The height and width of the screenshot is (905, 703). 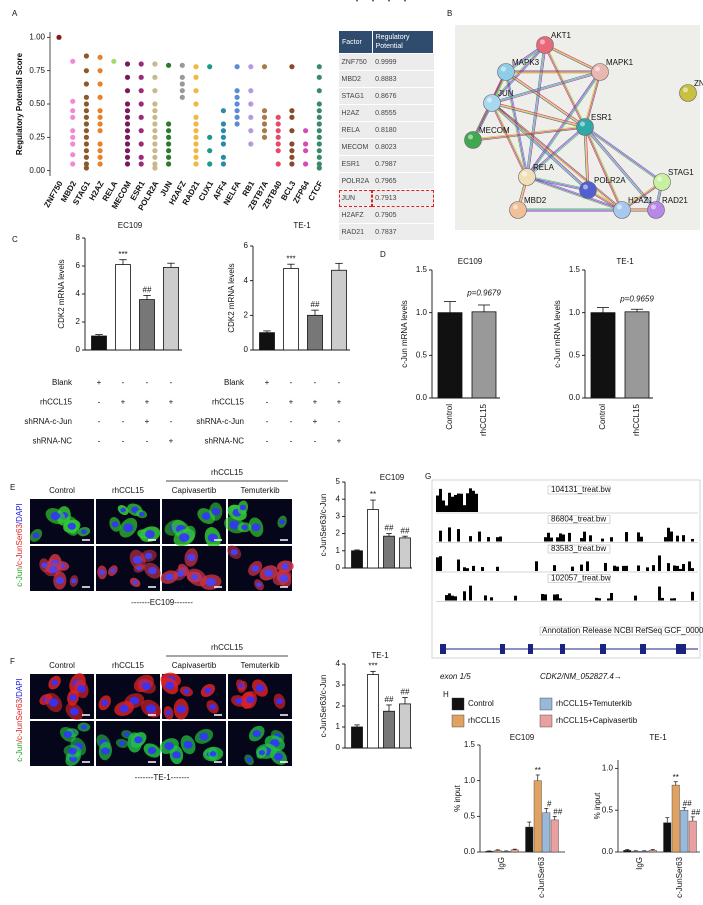 I want to click on node-label: RELA, so click(x=544, y=167).